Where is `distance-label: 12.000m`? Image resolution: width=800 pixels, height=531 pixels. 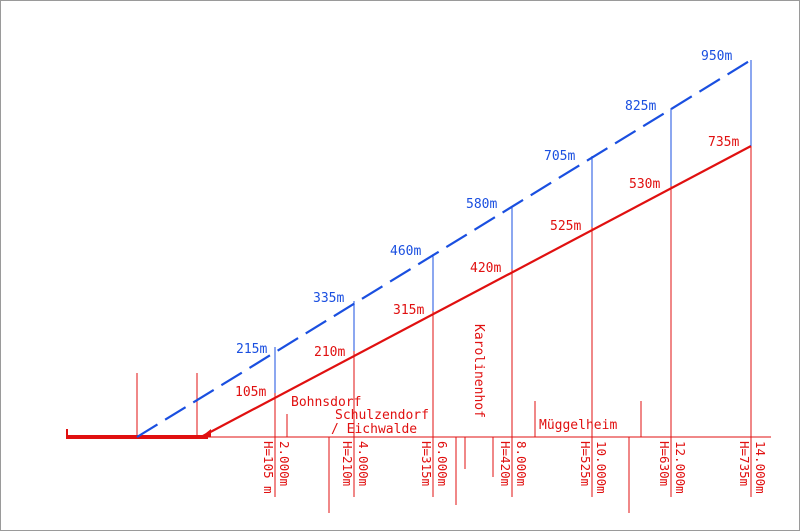 distance-label: 12.000m is located at coordinates (680, 467).